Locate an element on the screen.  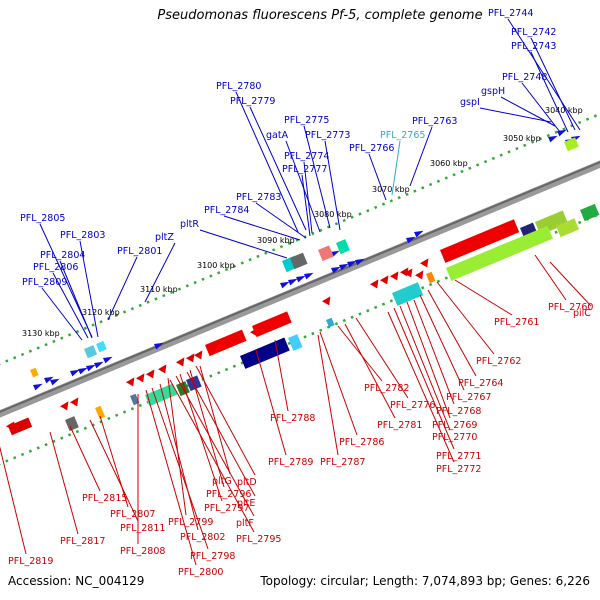
kbp-tick-label: 3120 kbp is located at coordinates (101, 312).